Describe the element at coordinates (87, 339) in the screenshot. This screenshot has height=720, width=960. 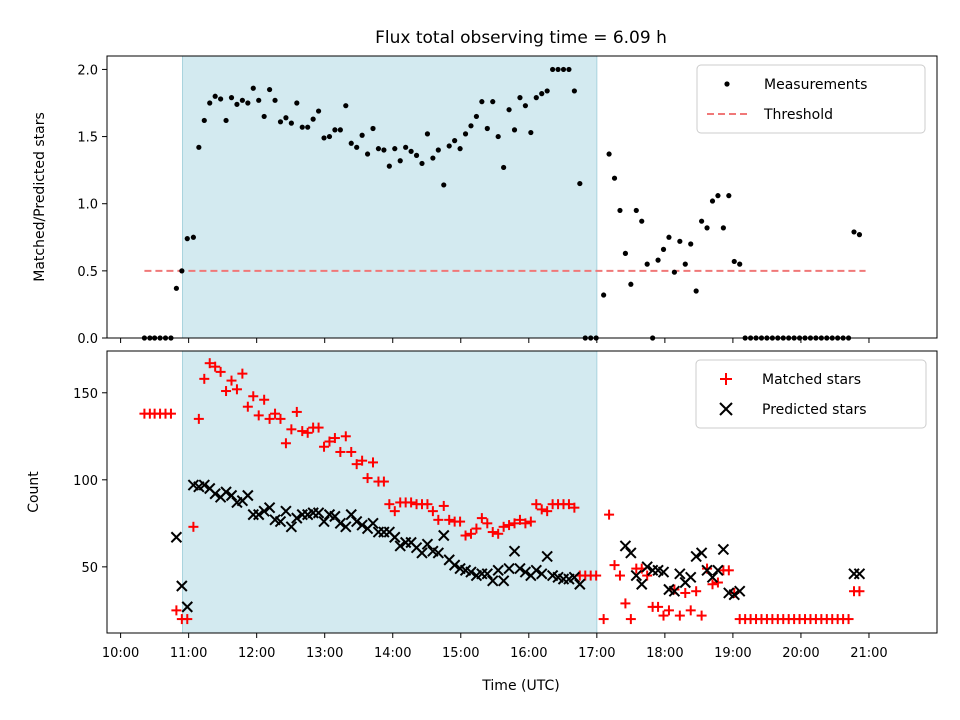
I see `y-tick-label: 0.0` at that location.